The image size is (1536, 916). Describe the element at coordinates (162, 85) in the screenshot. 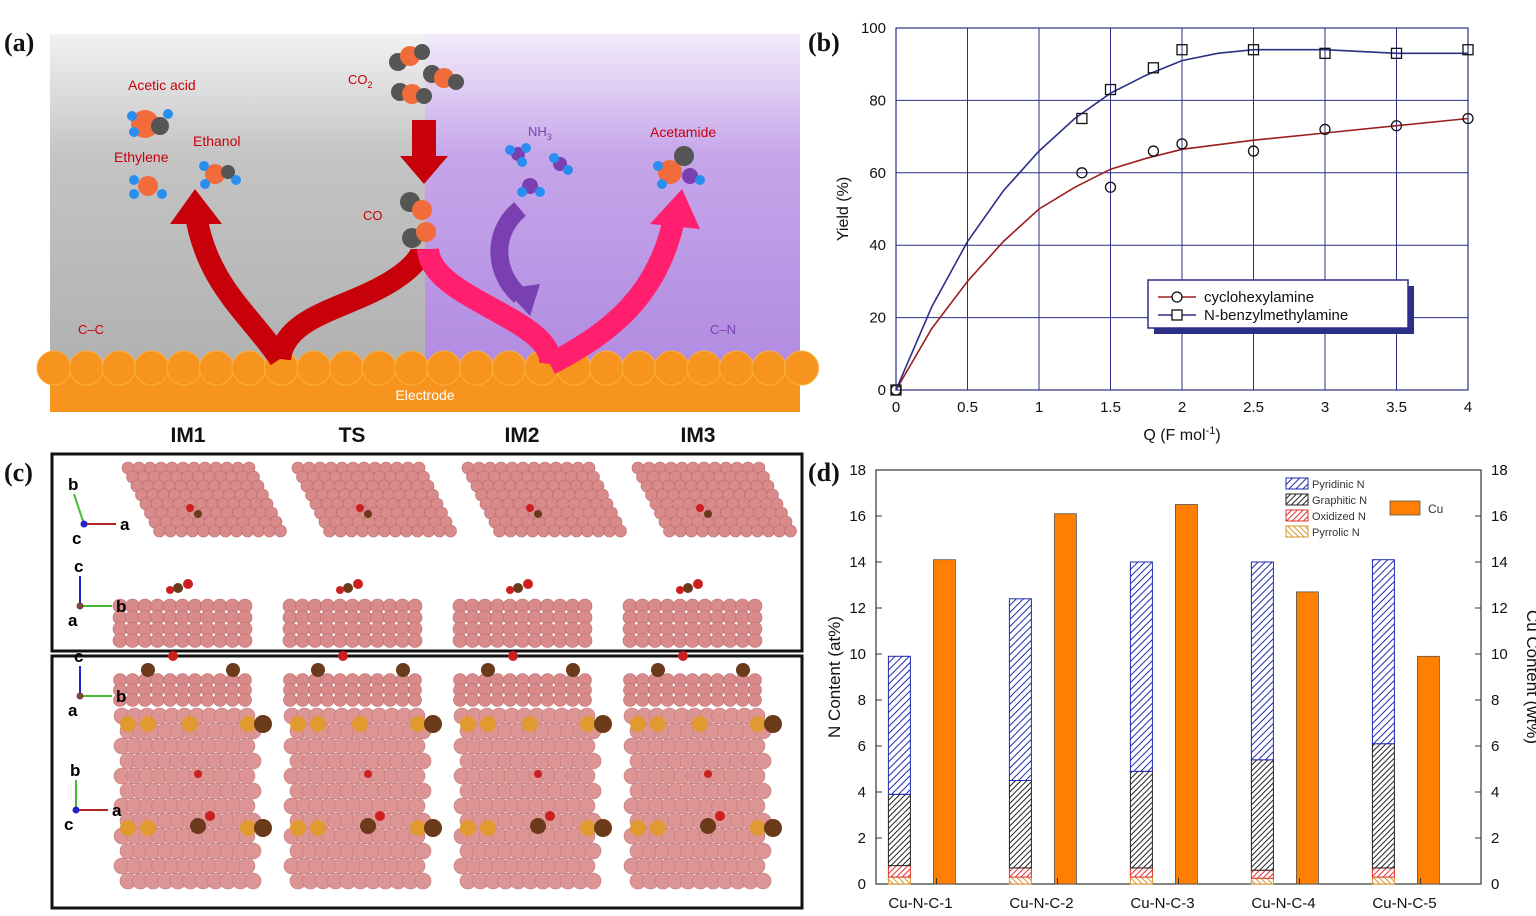

I see `acetic-acid-label: Acetic acid` at that location.